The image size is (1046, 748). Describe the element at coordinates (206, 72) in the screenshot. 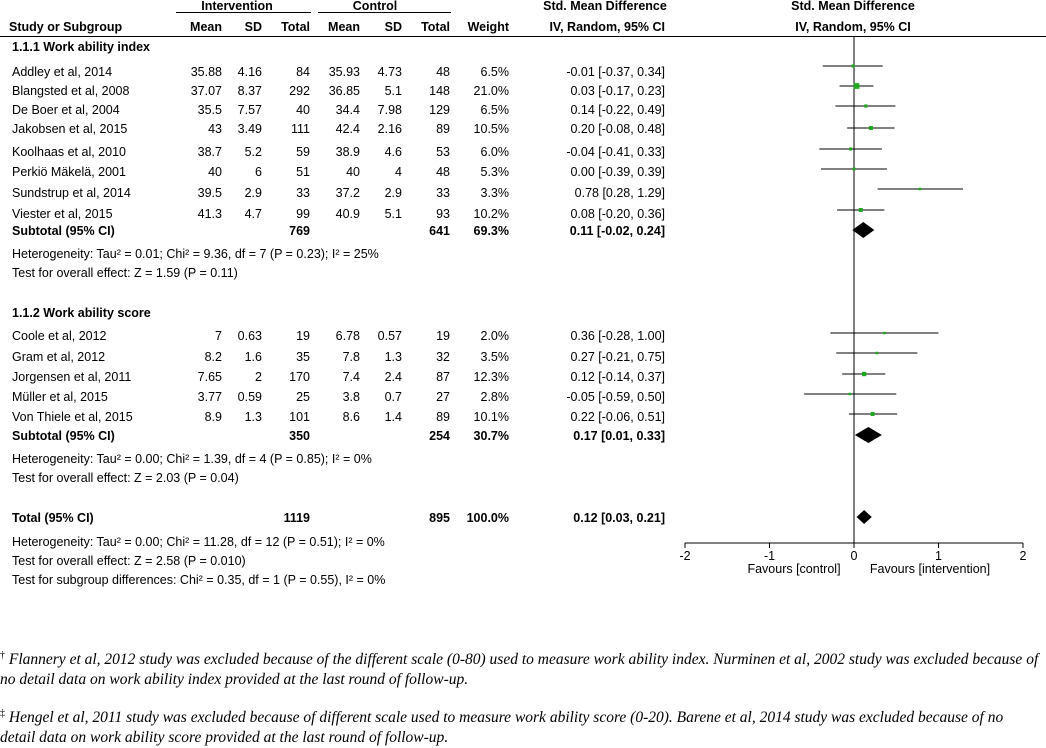

I see `i-mean: 35.88` at that location.